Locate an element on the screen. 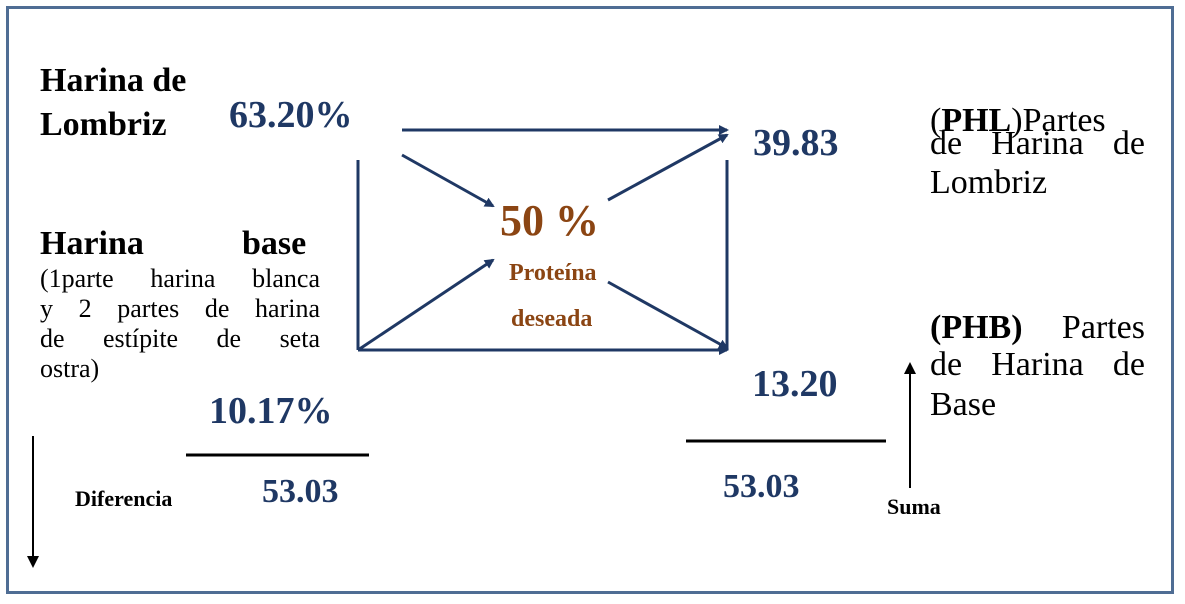 The width and height of the screenshot is (1185, 604). base-label-word2: base is located at coordinates (274, 243).